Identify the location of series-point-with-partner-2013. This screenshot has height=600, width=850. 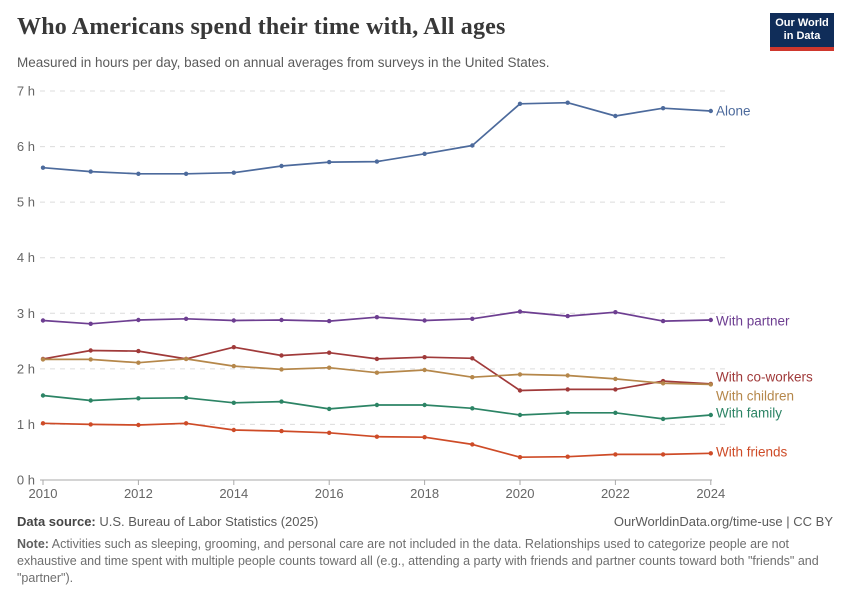
(186, 318).